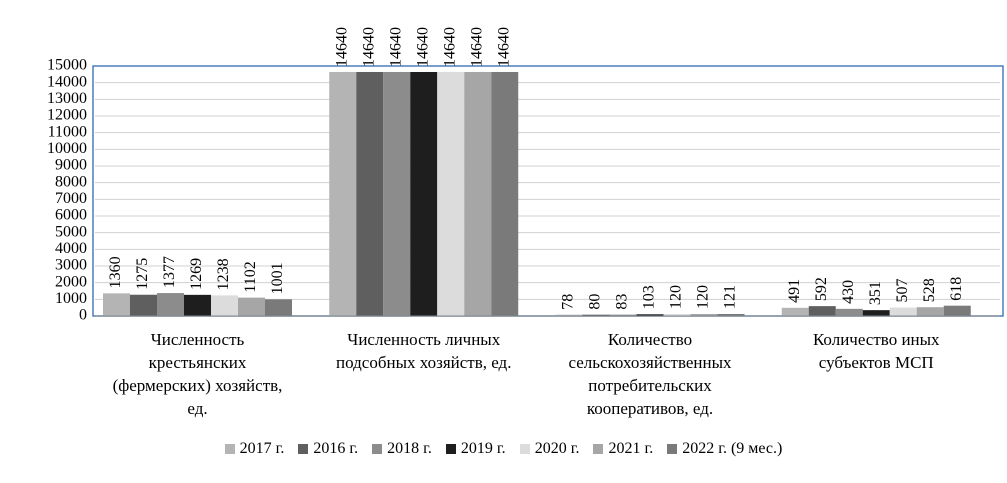 This screenshot has height=483, width=1007. I want to click on value-label: 80, so click(595, 302).